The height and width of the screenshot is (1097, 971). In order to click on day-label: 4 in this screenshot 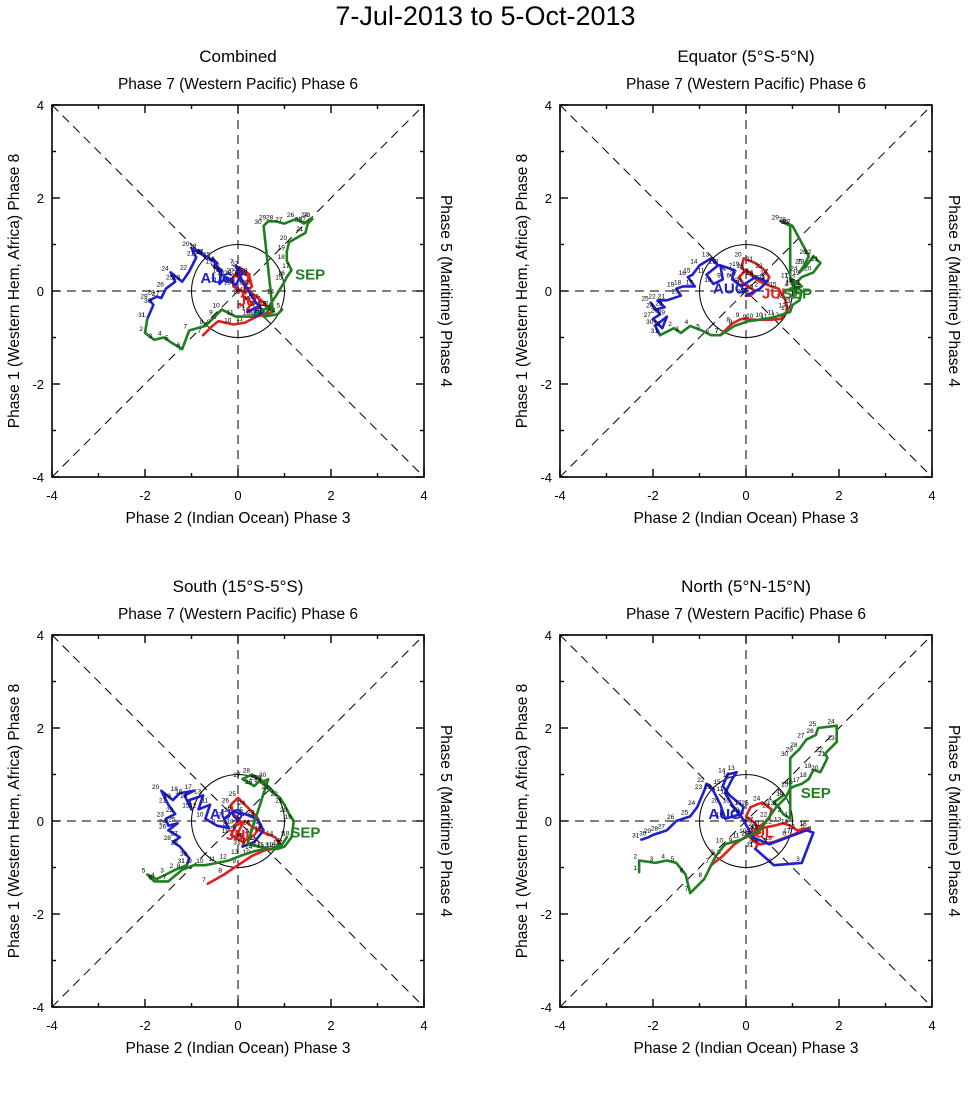, I will do `click(153, 875)`.